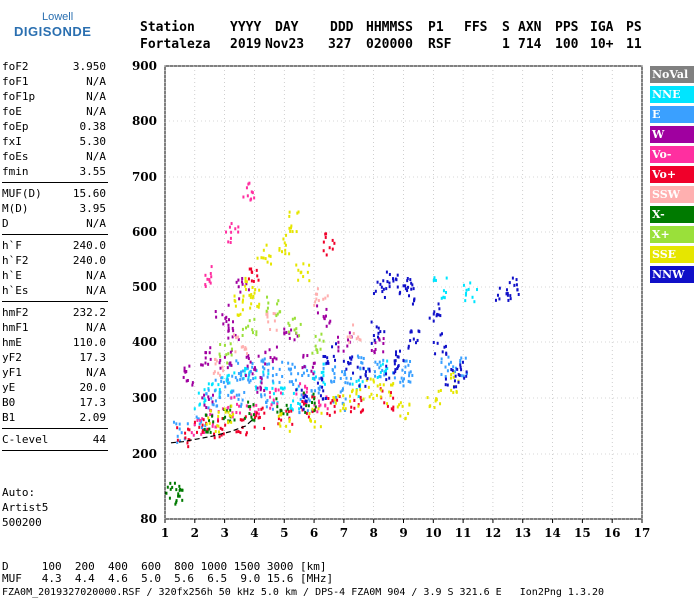 This screenshot has width=700, height=600. Describe the element at coordinates (224, 533) in the screenshot. I see `x-tick-label: 3` at that location.